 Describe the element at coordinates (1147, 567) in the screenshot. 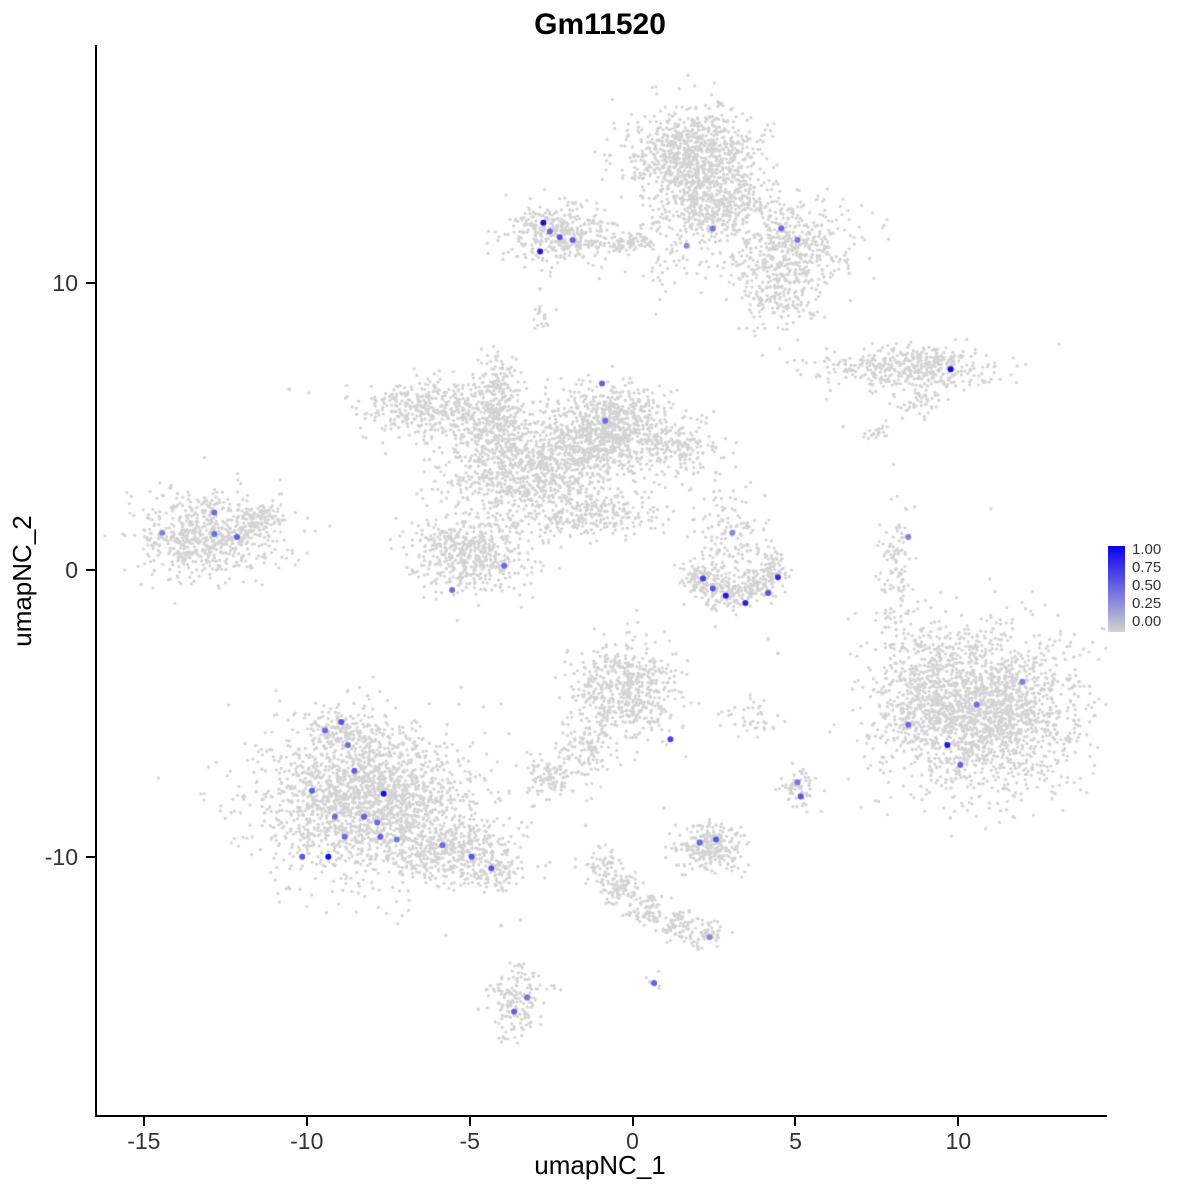

I see `legend-label: 0.75` at that location.